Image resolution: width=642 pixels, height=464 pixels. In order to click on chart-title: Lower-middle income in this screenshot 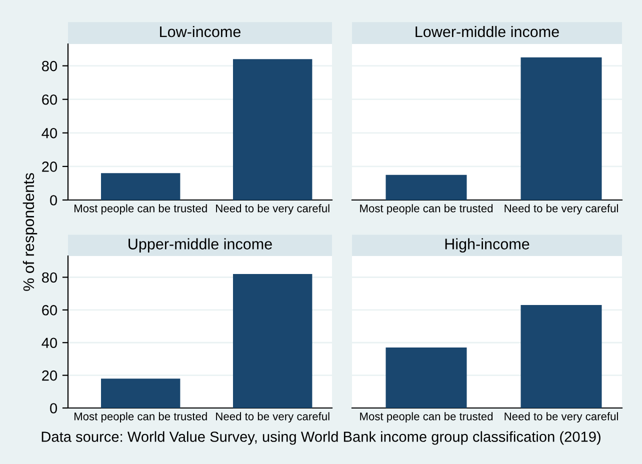, I will do `click(487, 32)`.